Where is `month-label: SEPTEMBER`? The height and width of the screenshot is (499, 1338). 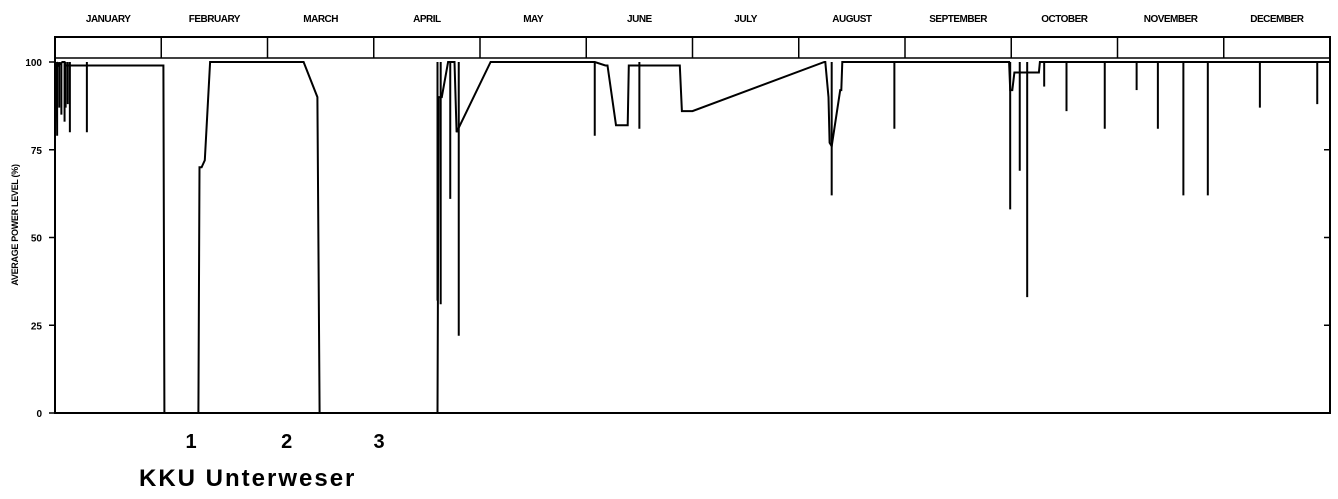 month-label: SEPTEMBER is located at coordinates (958, 19).